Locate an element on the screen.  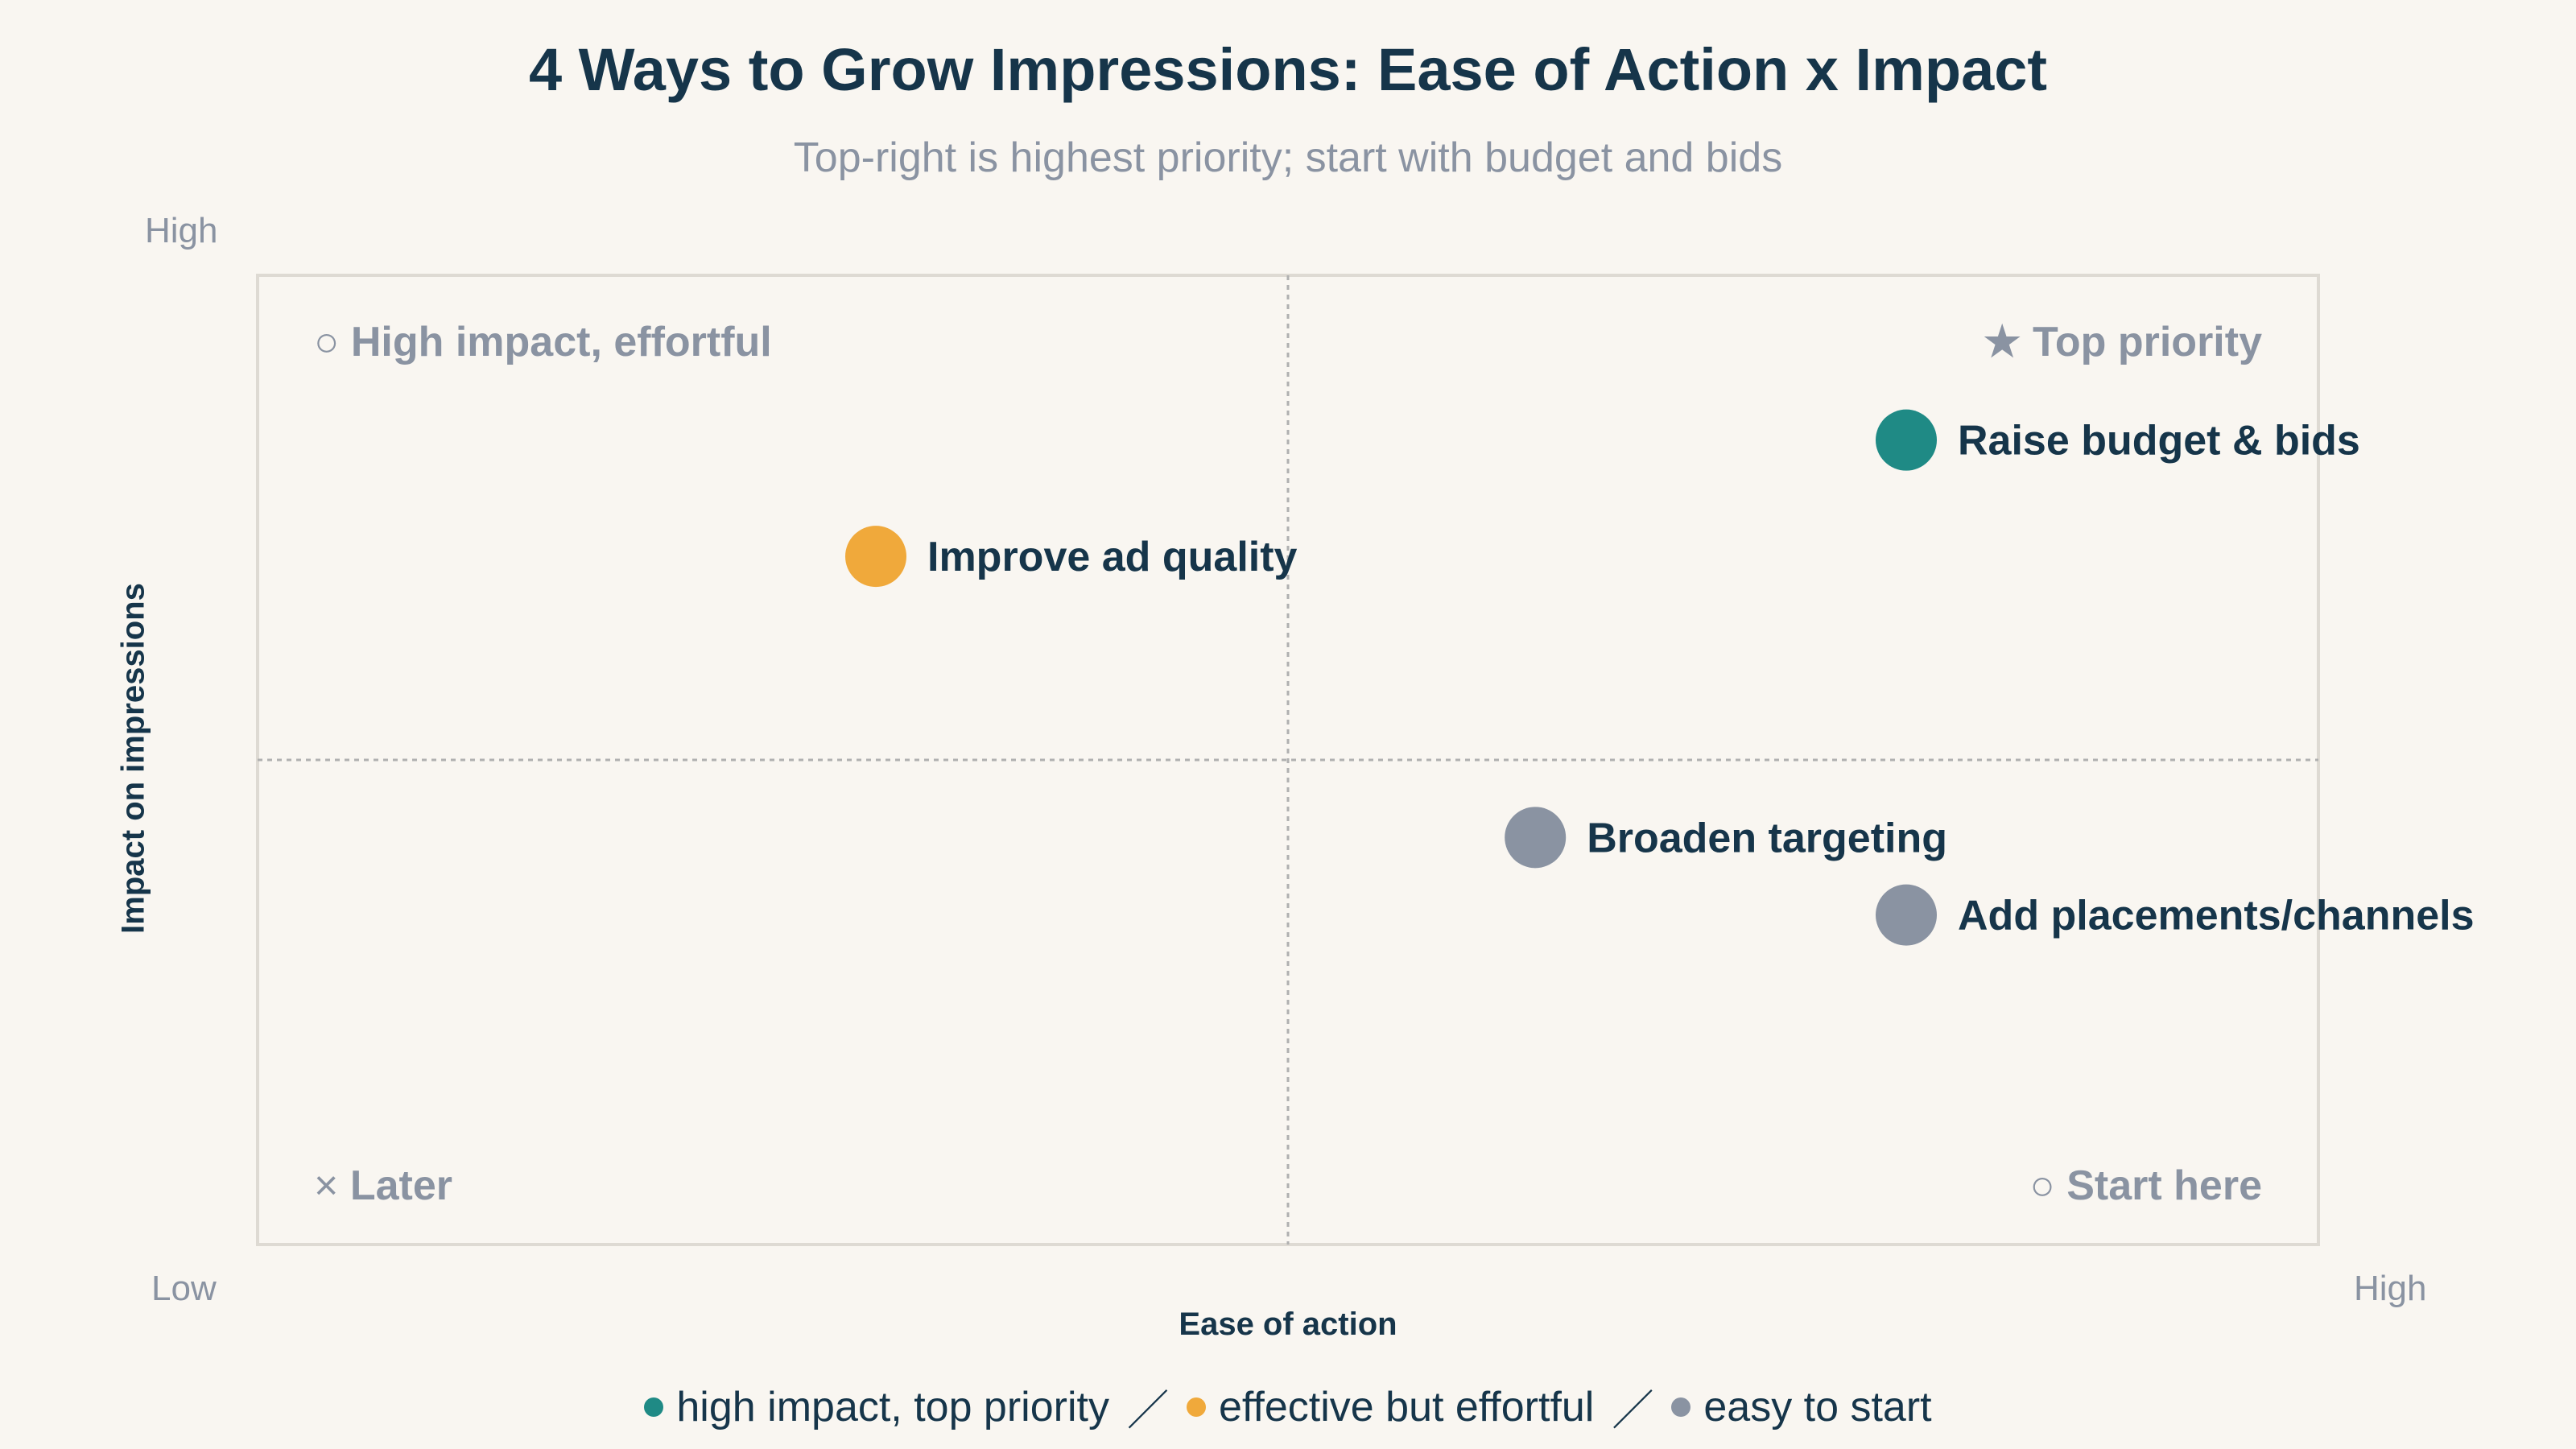
quadrant-label-top-left: ○ High impact, effortful is located at coordinates (543, 342).